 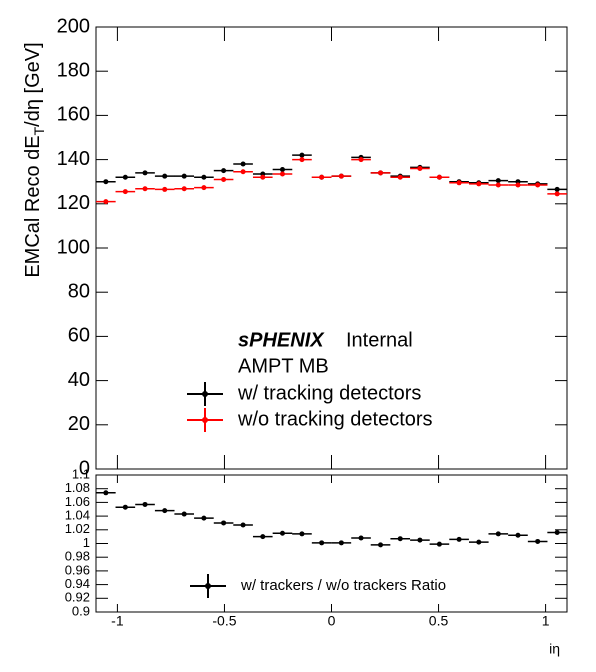 What do you see at coordinates (73, 26) in the screenshot?
I see `y-tick-label: 200` at bounding box center [73, 26].